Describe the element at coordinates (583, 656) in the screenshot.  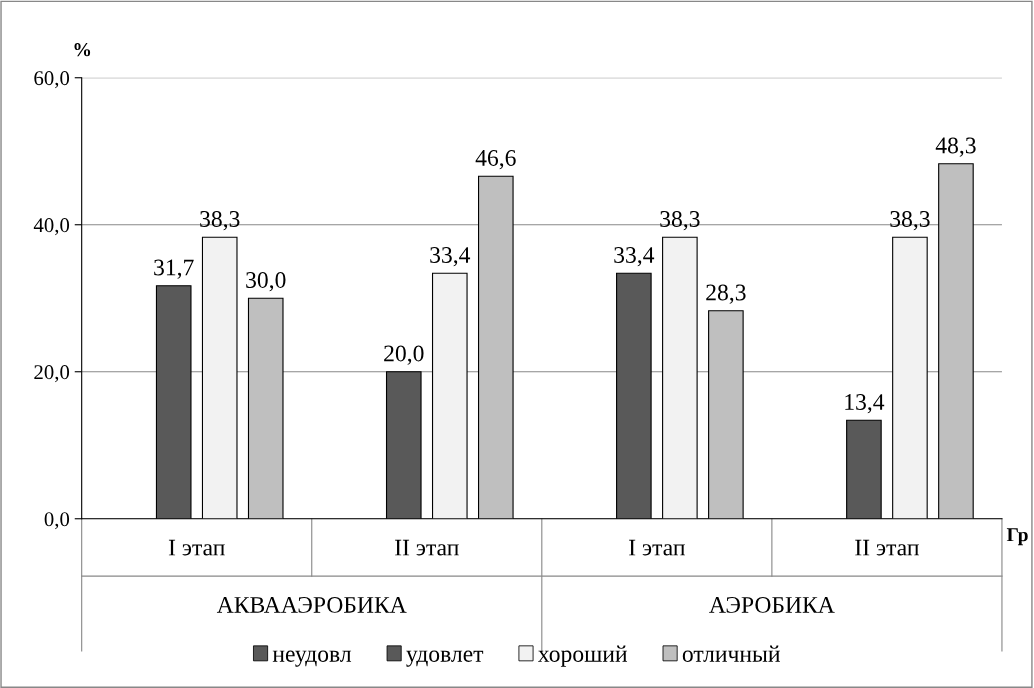
I see `legend-label: хороший` at that location.